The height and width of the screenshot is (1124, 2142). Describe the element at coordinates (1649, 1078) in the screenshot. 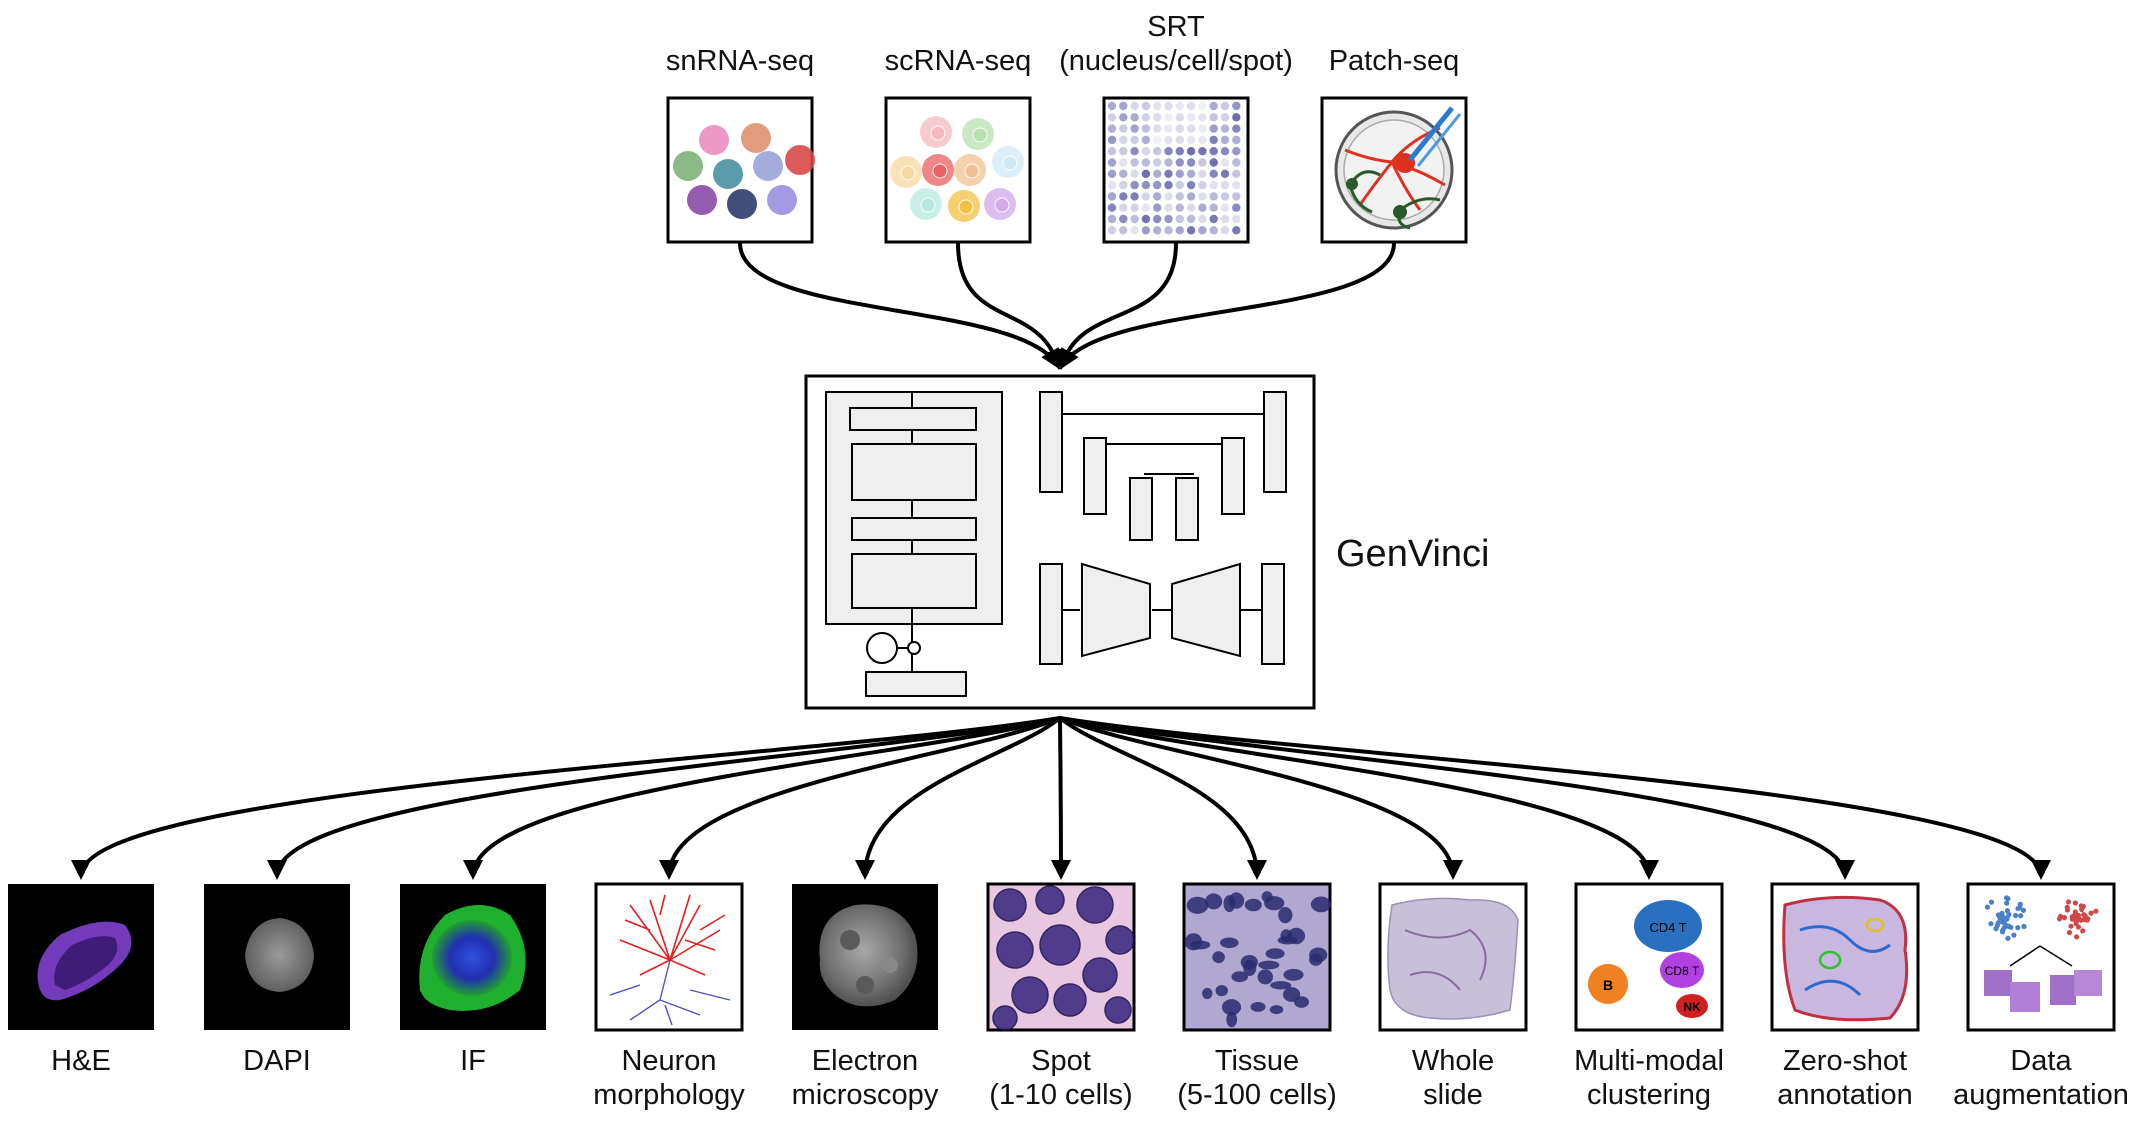

I see `output-label-cluster: Multi-modal clustering` at that location.